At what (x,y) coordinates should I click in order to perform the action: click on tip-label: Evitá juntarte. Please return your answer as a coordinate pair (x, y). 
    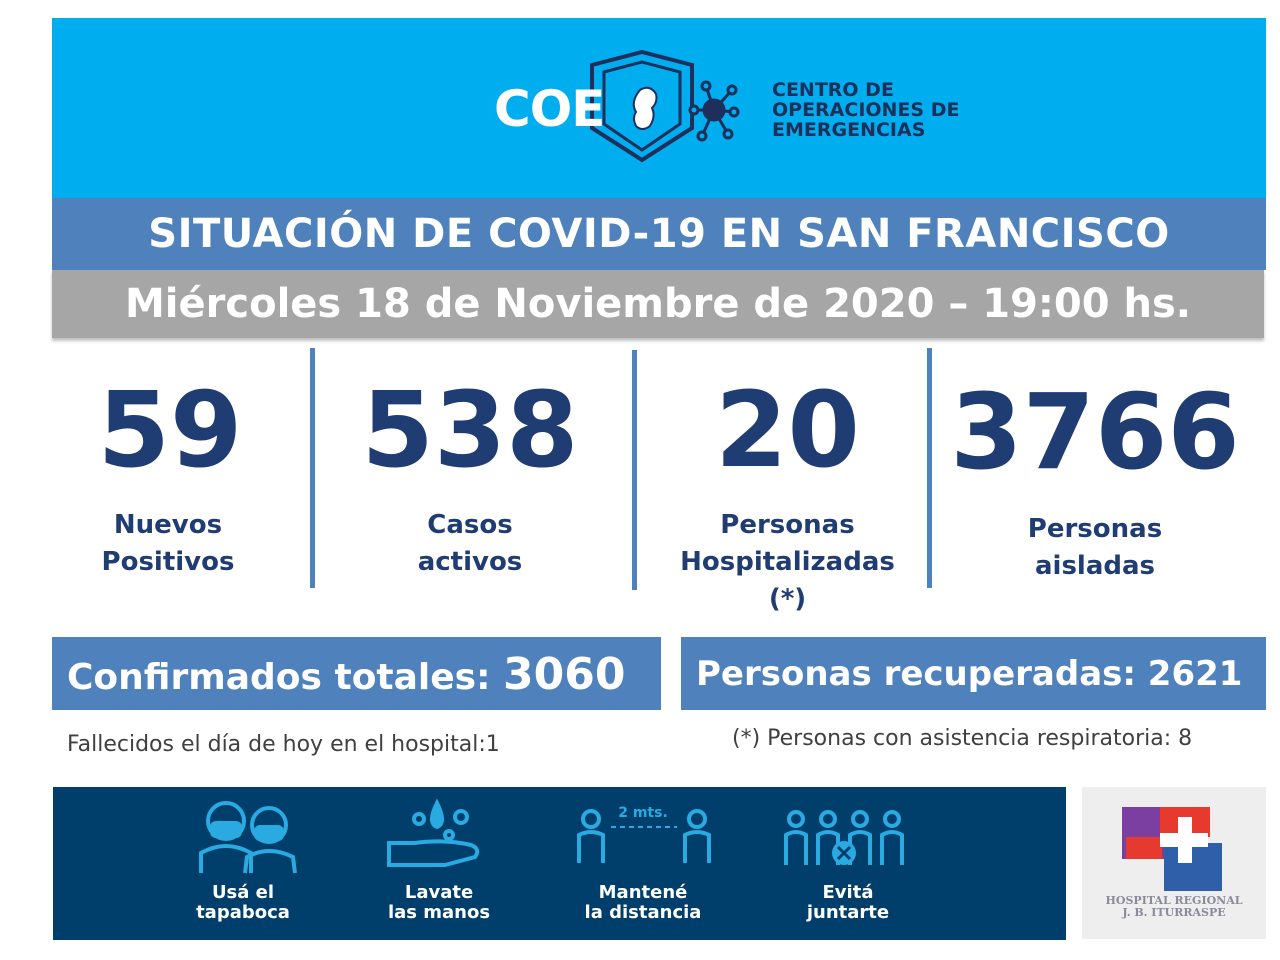
    Looking at the image, I should click on (848, 903).